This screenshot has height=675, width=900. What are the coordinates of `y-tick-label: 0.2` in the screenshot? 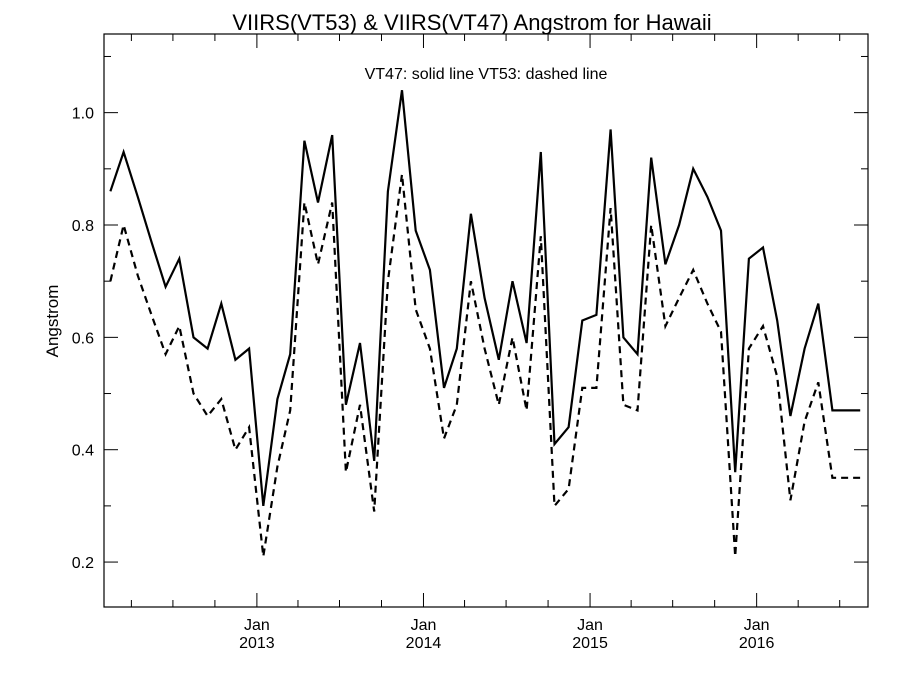 It's located at (83, 563).